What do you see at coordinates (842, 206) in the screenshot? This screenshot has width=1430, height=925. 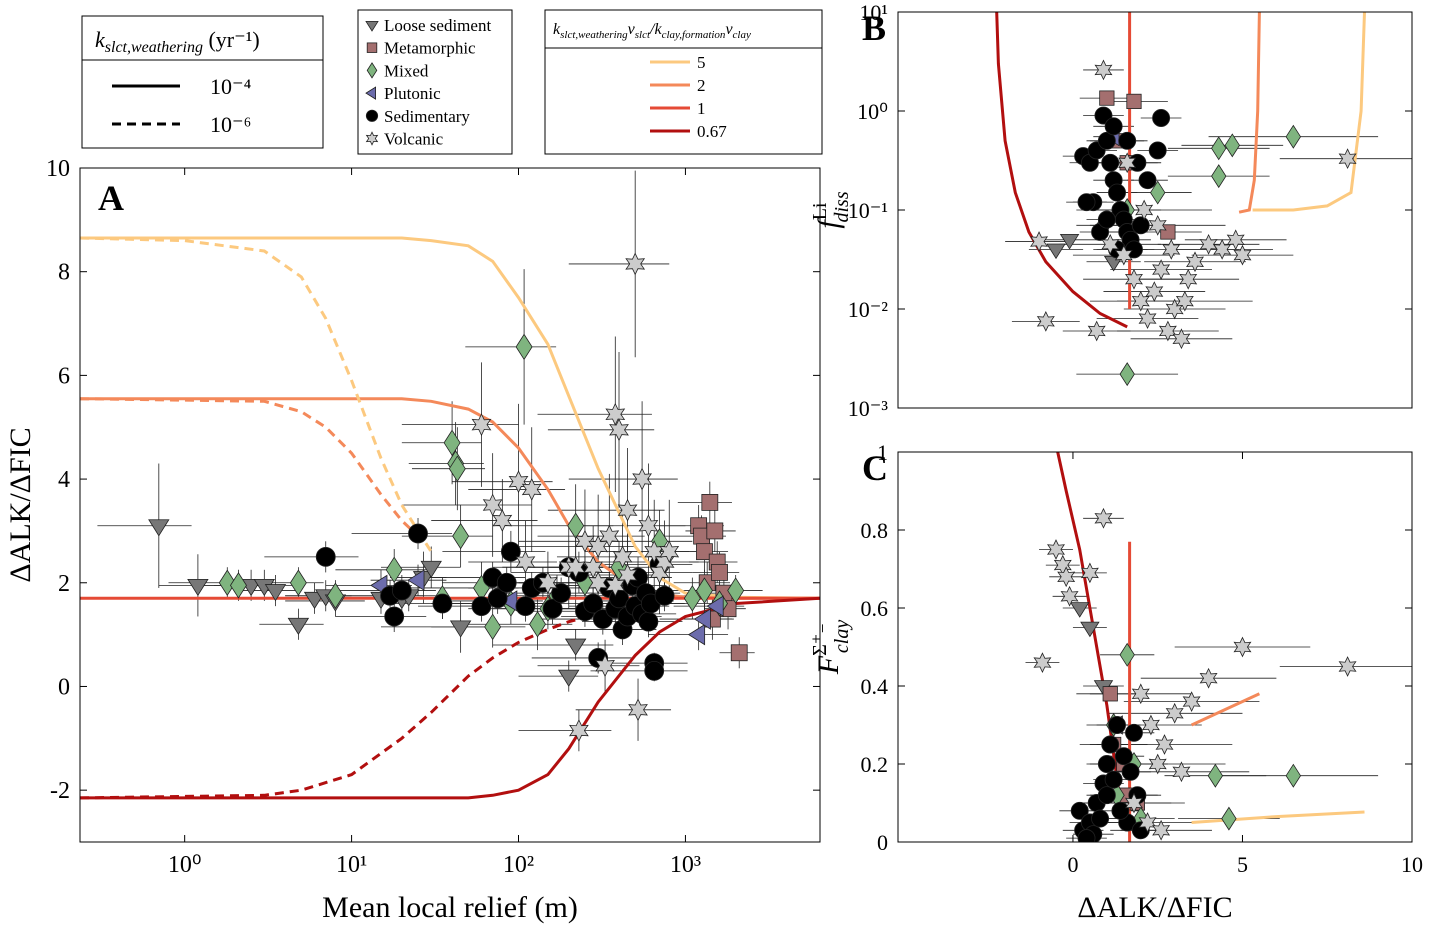 I see `y-label-sub: diss` at bounding box center [842, 206].